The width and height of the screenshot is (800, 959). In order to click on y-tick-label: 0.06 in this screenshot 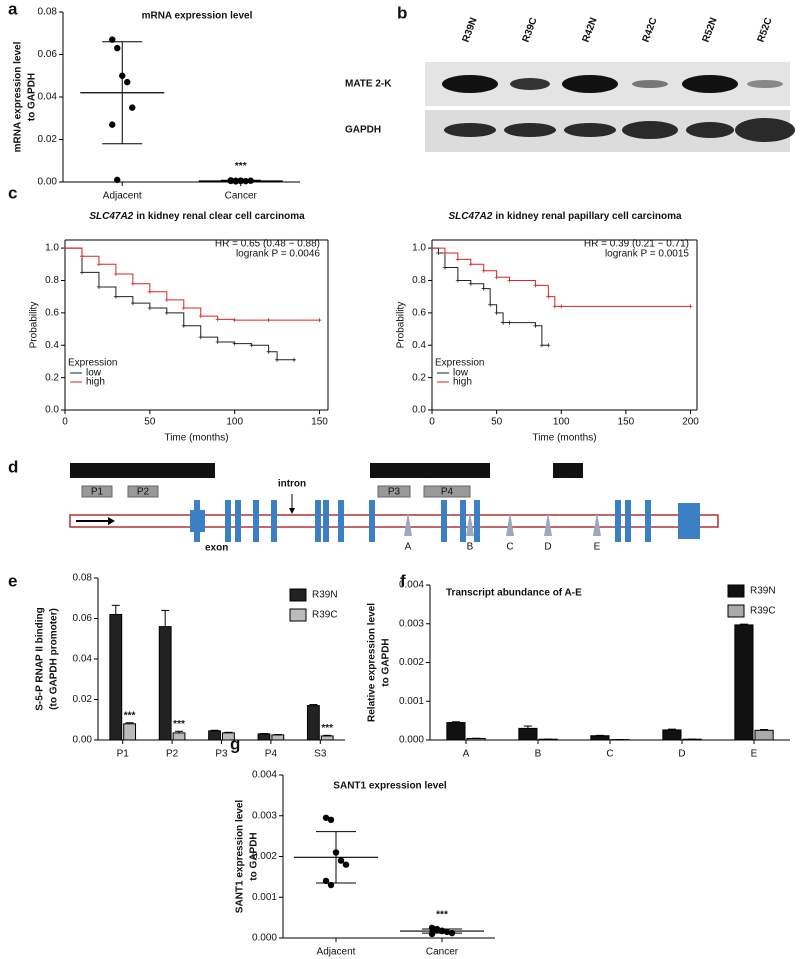, I will do `click(83, 618)`.